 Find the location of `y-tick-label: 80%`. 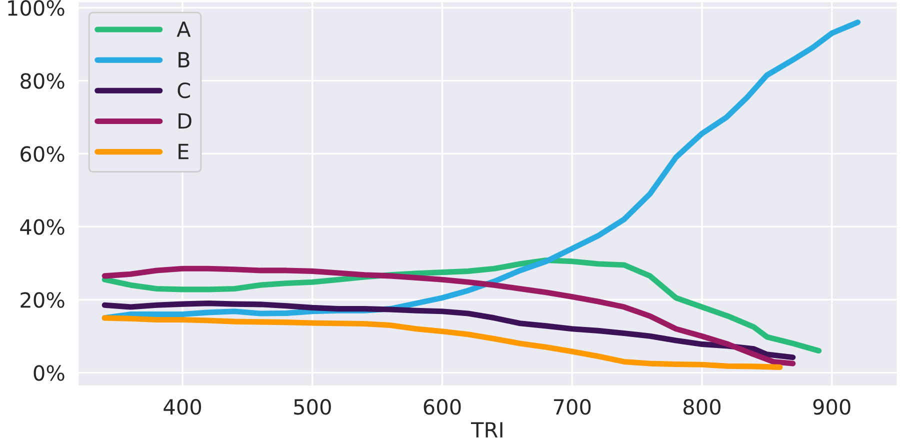

y-tick-label: 80% is located at coordinates (42, 81).